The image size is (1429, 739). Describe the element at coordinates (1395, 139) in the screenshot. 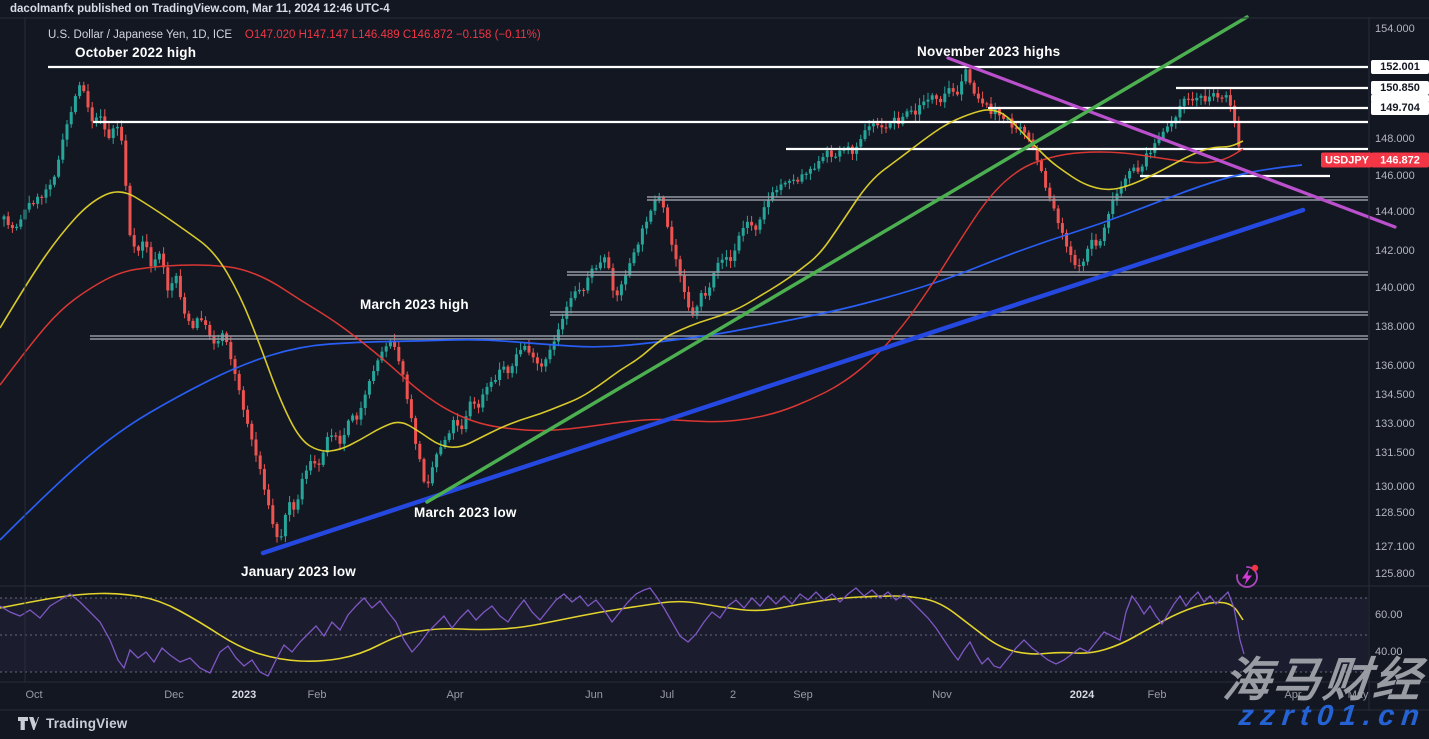

I see `price-tick-label: 148.000` at that location.